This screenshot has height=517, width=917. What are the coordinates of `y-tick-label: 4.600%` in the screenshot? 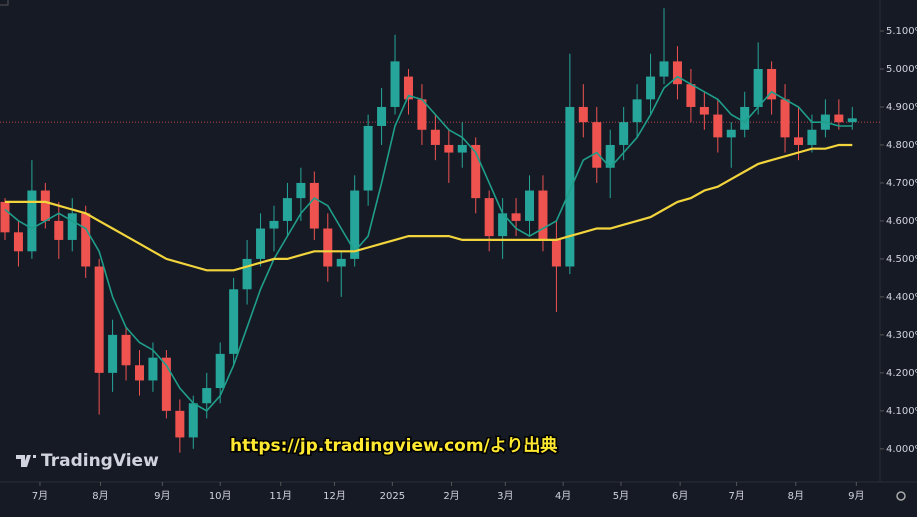 It's located at (901, 221).